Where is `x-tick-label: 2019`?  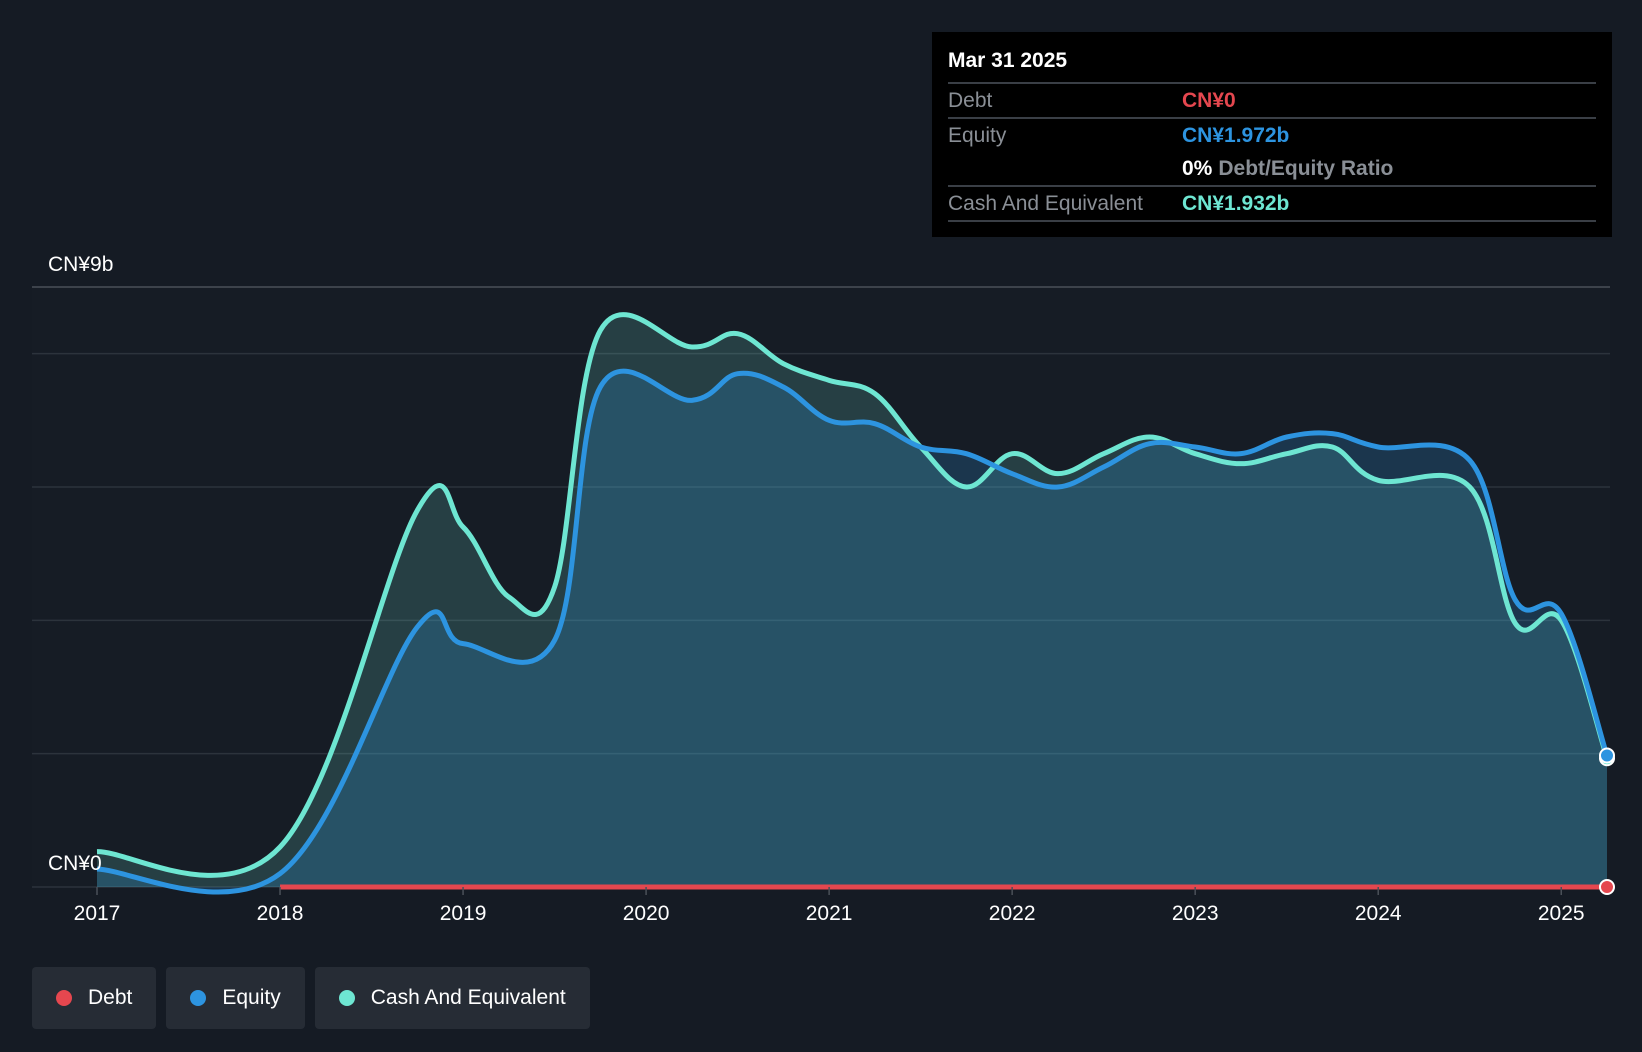
x-tick-label: 2019 is located at coordinates (463, 913).